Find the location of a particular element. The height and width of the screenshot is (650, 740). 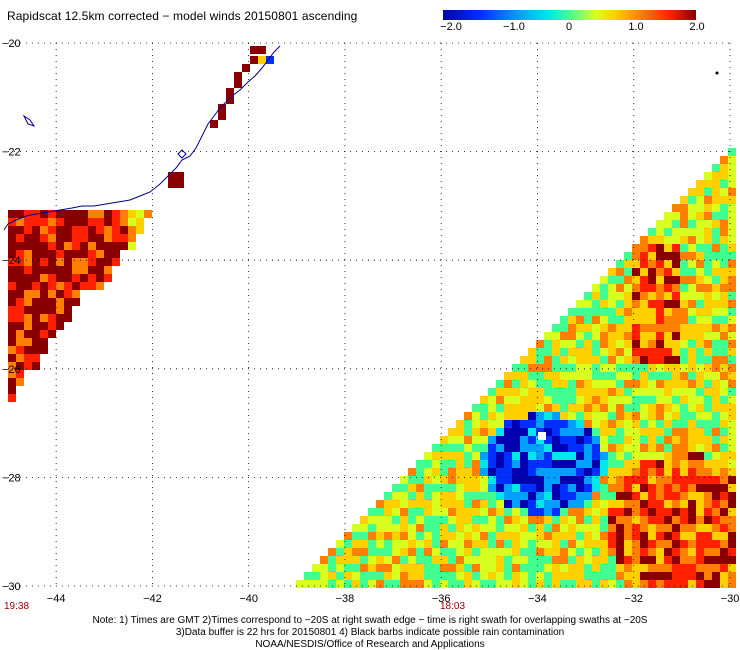

colorbar-tick: −2.0 is located at coordinates (451, 27).